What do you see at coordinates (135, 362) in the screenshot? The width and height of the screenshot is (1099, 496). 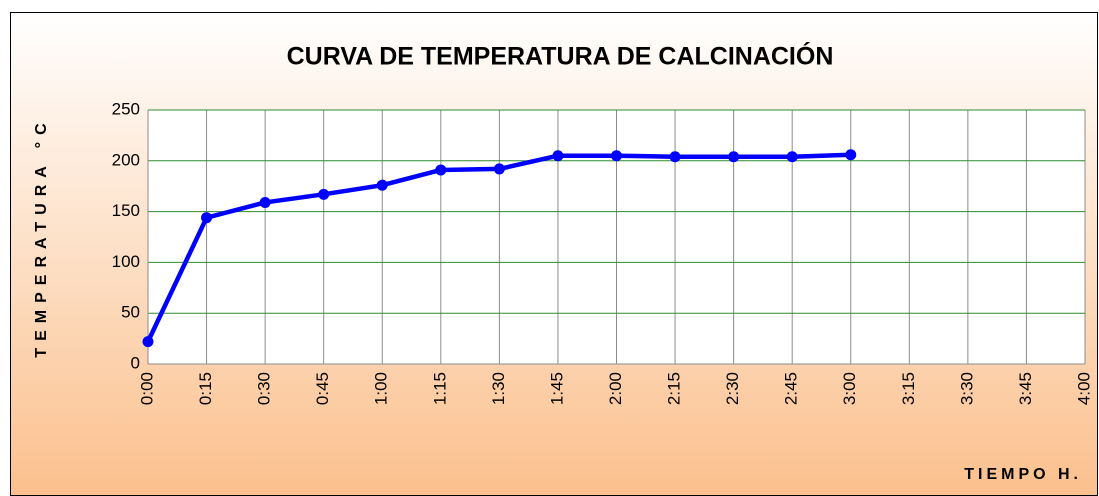 I see `y-tick-label: 0` at bounding box center [135, 362].